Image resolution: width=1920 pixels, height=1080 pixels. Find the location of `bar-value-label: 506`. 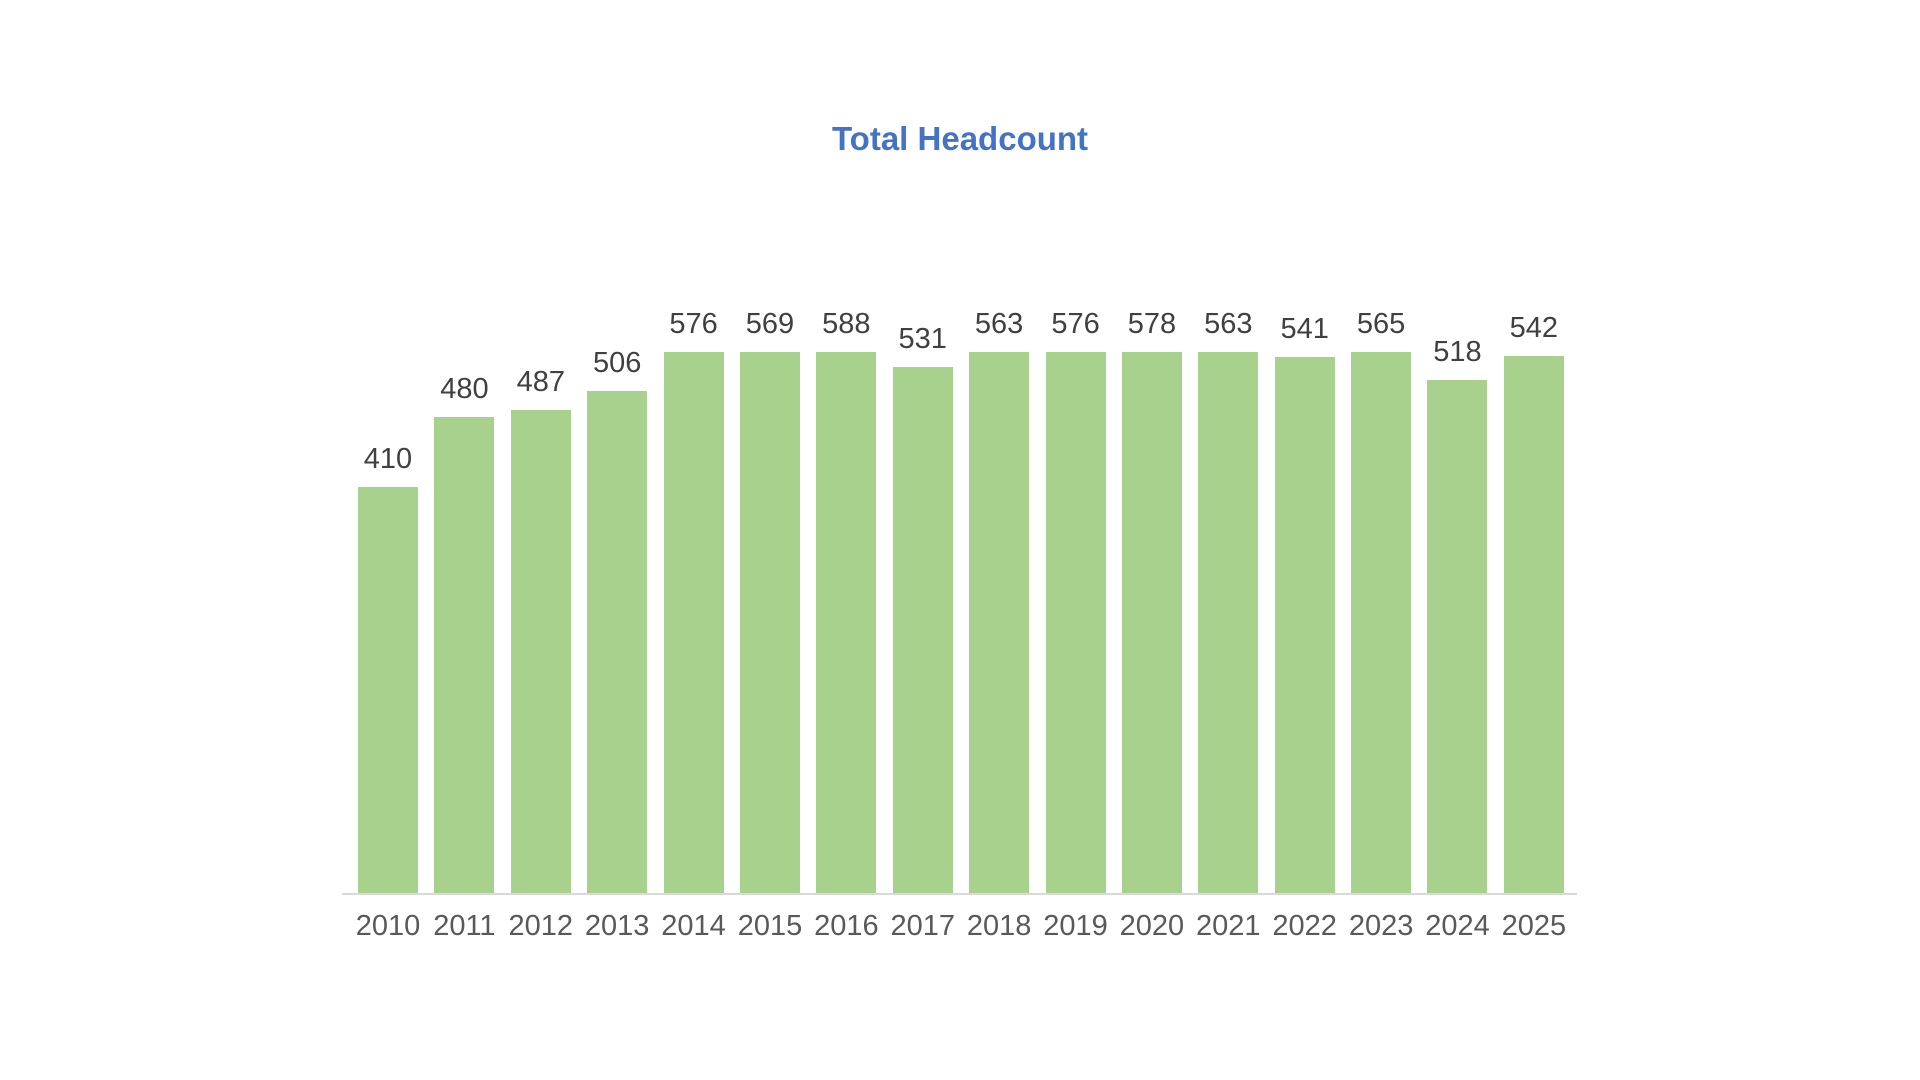

bar-value-label: 506 is located at coordinates (617, 363).